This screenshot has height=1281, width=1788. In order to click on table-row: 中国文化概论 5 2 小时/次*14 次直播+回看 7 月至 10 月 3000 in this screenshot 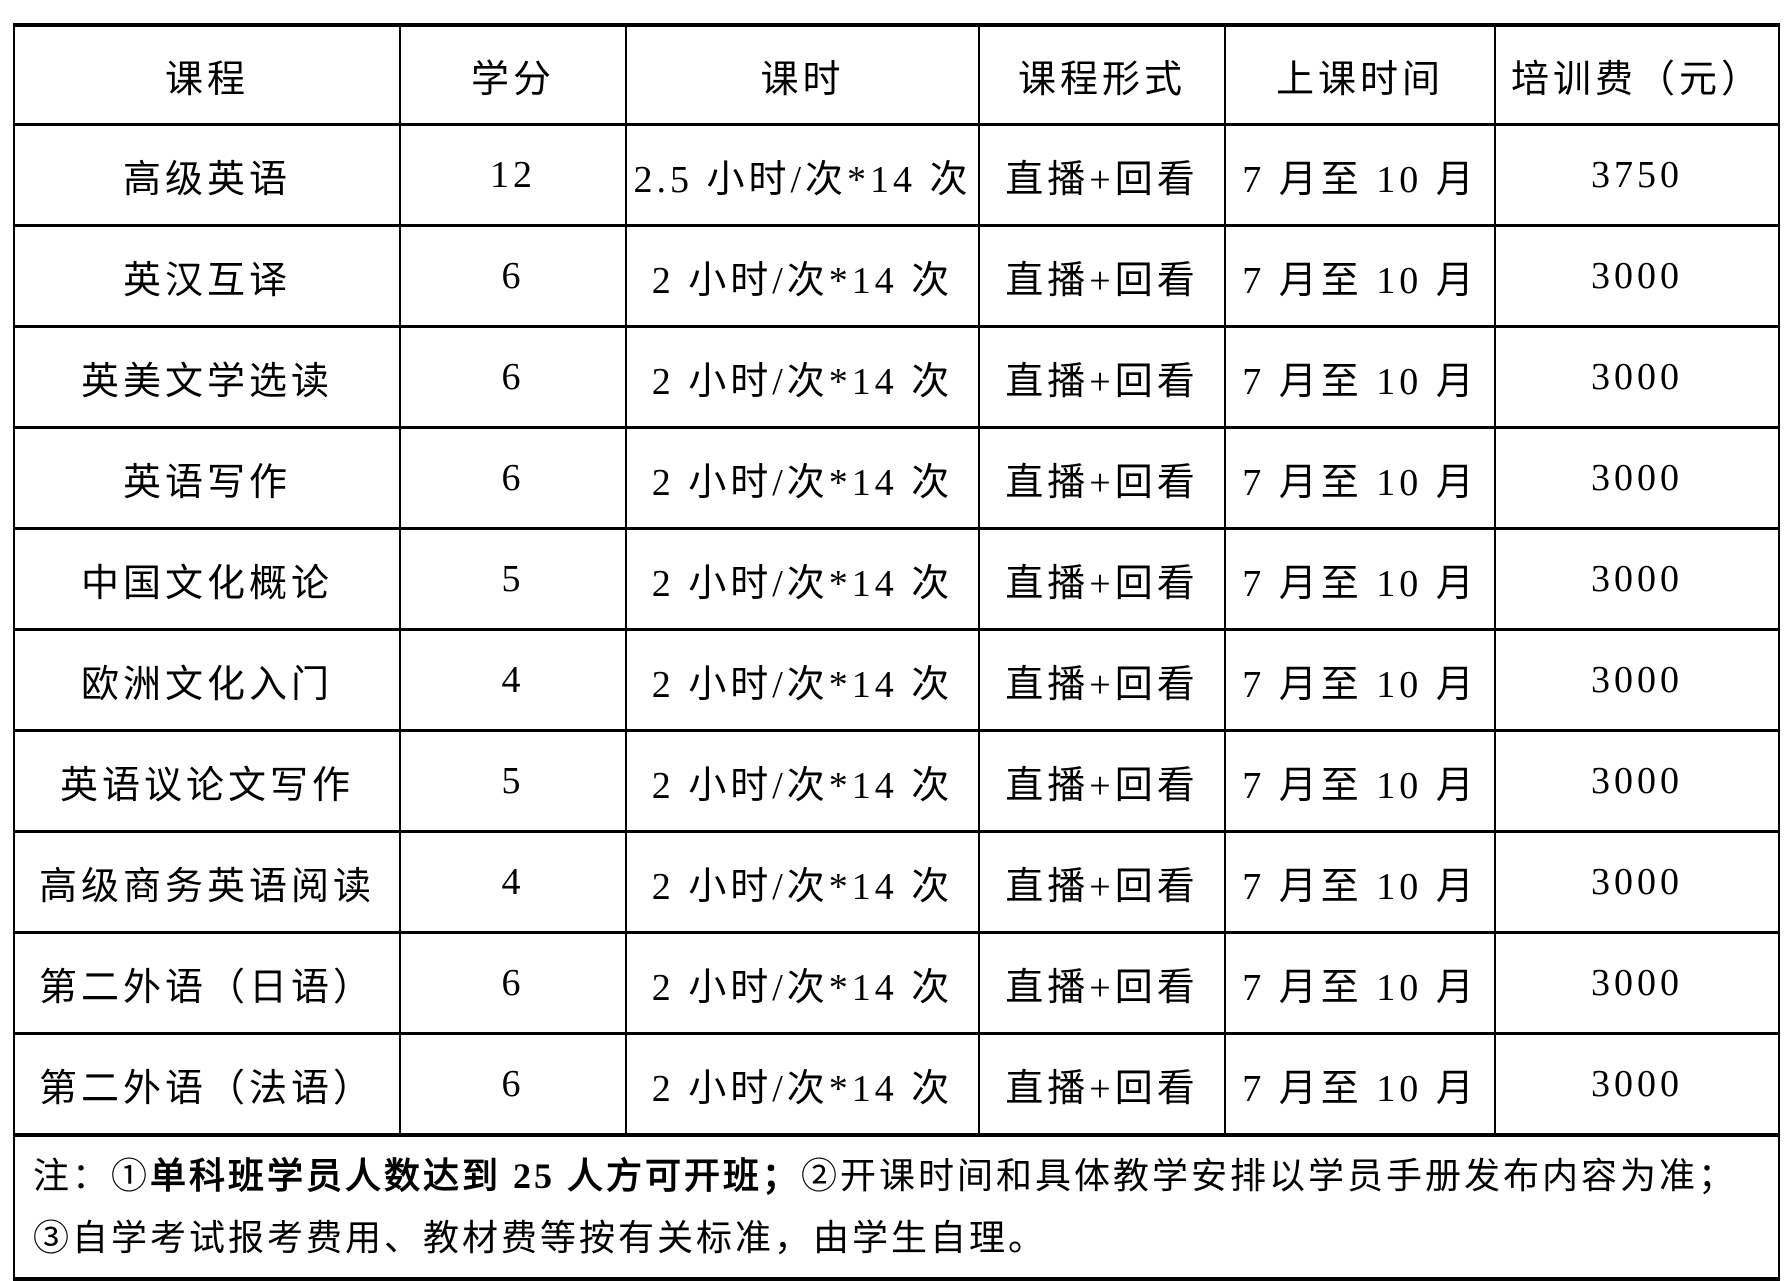, I will do `click(896, 579)`.